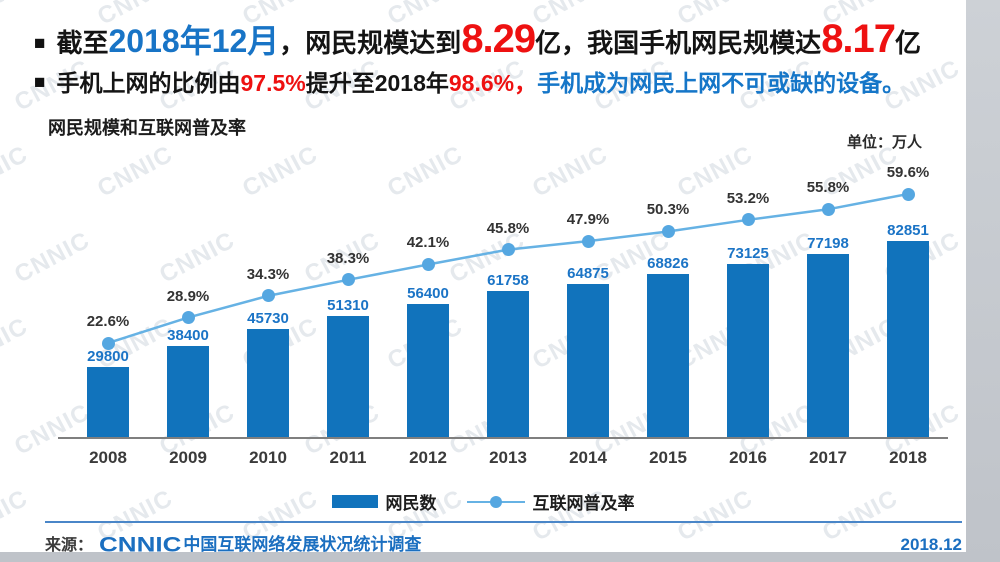 Image resolution: width=1000 pixels, height=562 pixels. I want to click on x-axis-label-2017: 2017, so click(828, 457).